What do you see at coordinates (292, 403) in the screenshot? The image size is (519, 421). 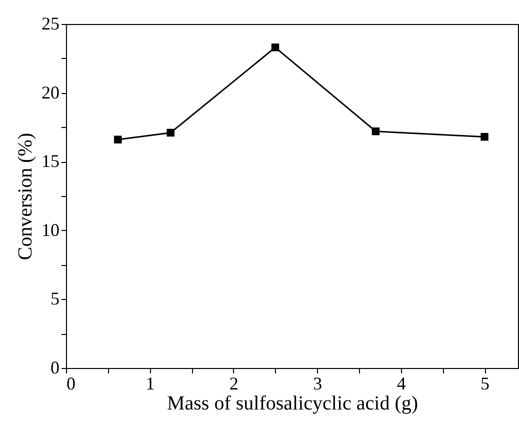 I see `x-axis-title: Mass of sulfosalicyclic acid (g)` at bounding box center [292, 403].